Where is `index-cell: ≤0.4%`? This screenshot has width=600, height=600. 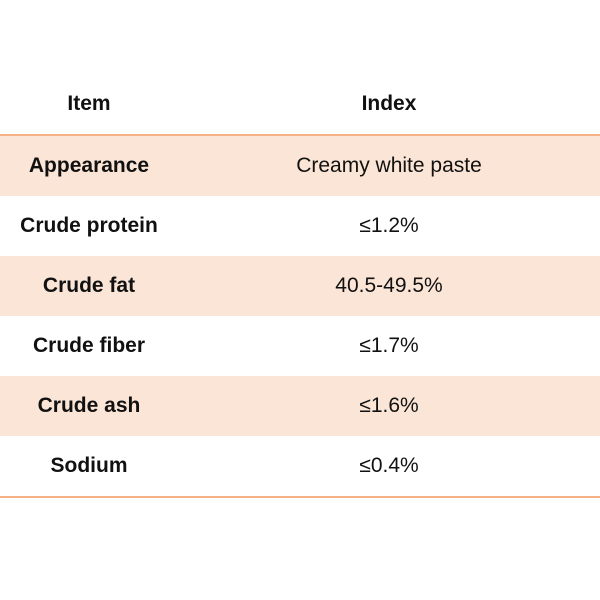 index-cell: ≤0.4% is located at coordinates (389, 467).